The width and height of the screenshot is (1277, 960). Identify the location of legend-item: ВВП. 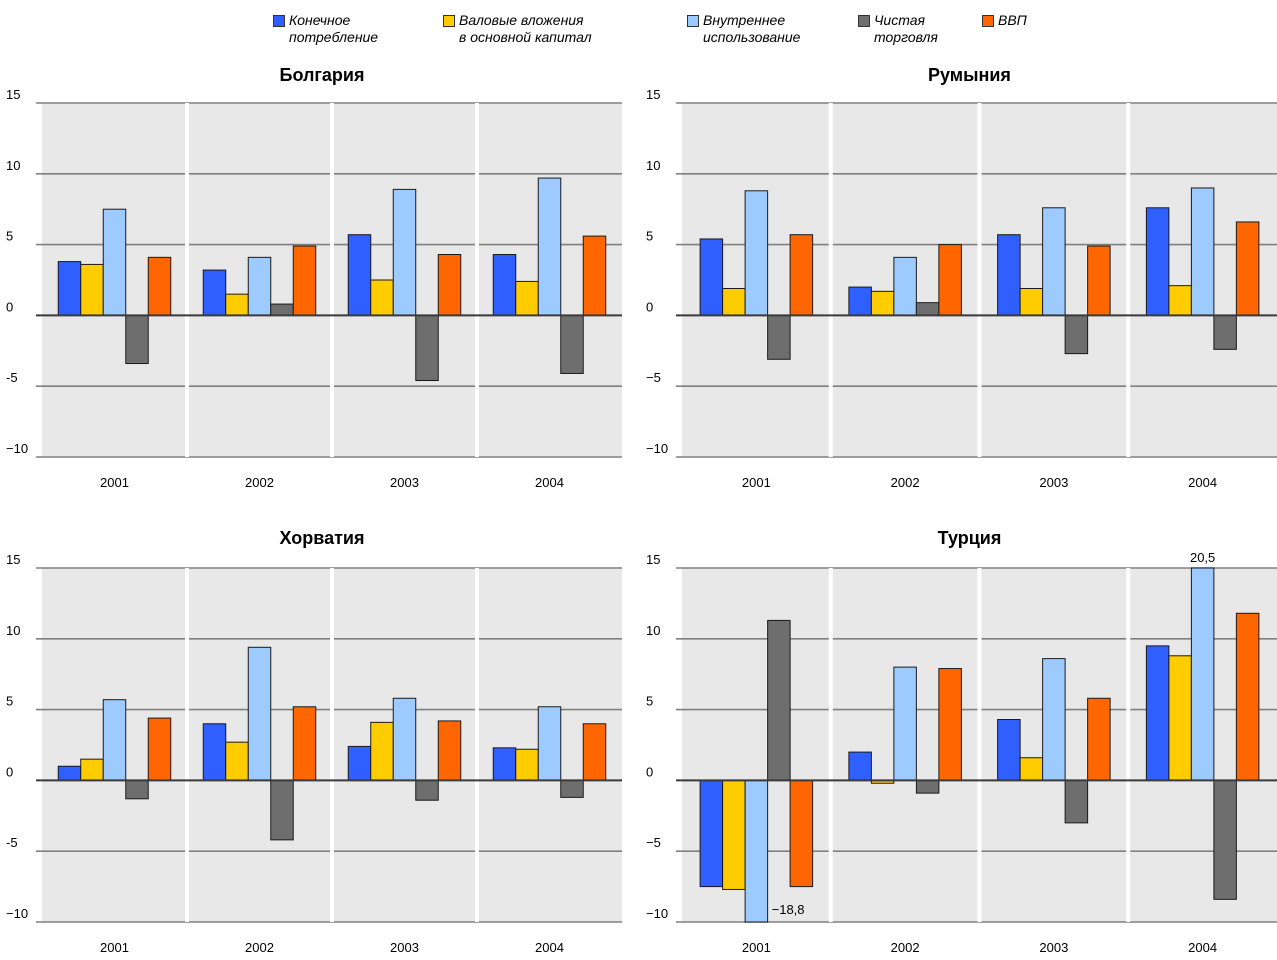
(1004, 20).